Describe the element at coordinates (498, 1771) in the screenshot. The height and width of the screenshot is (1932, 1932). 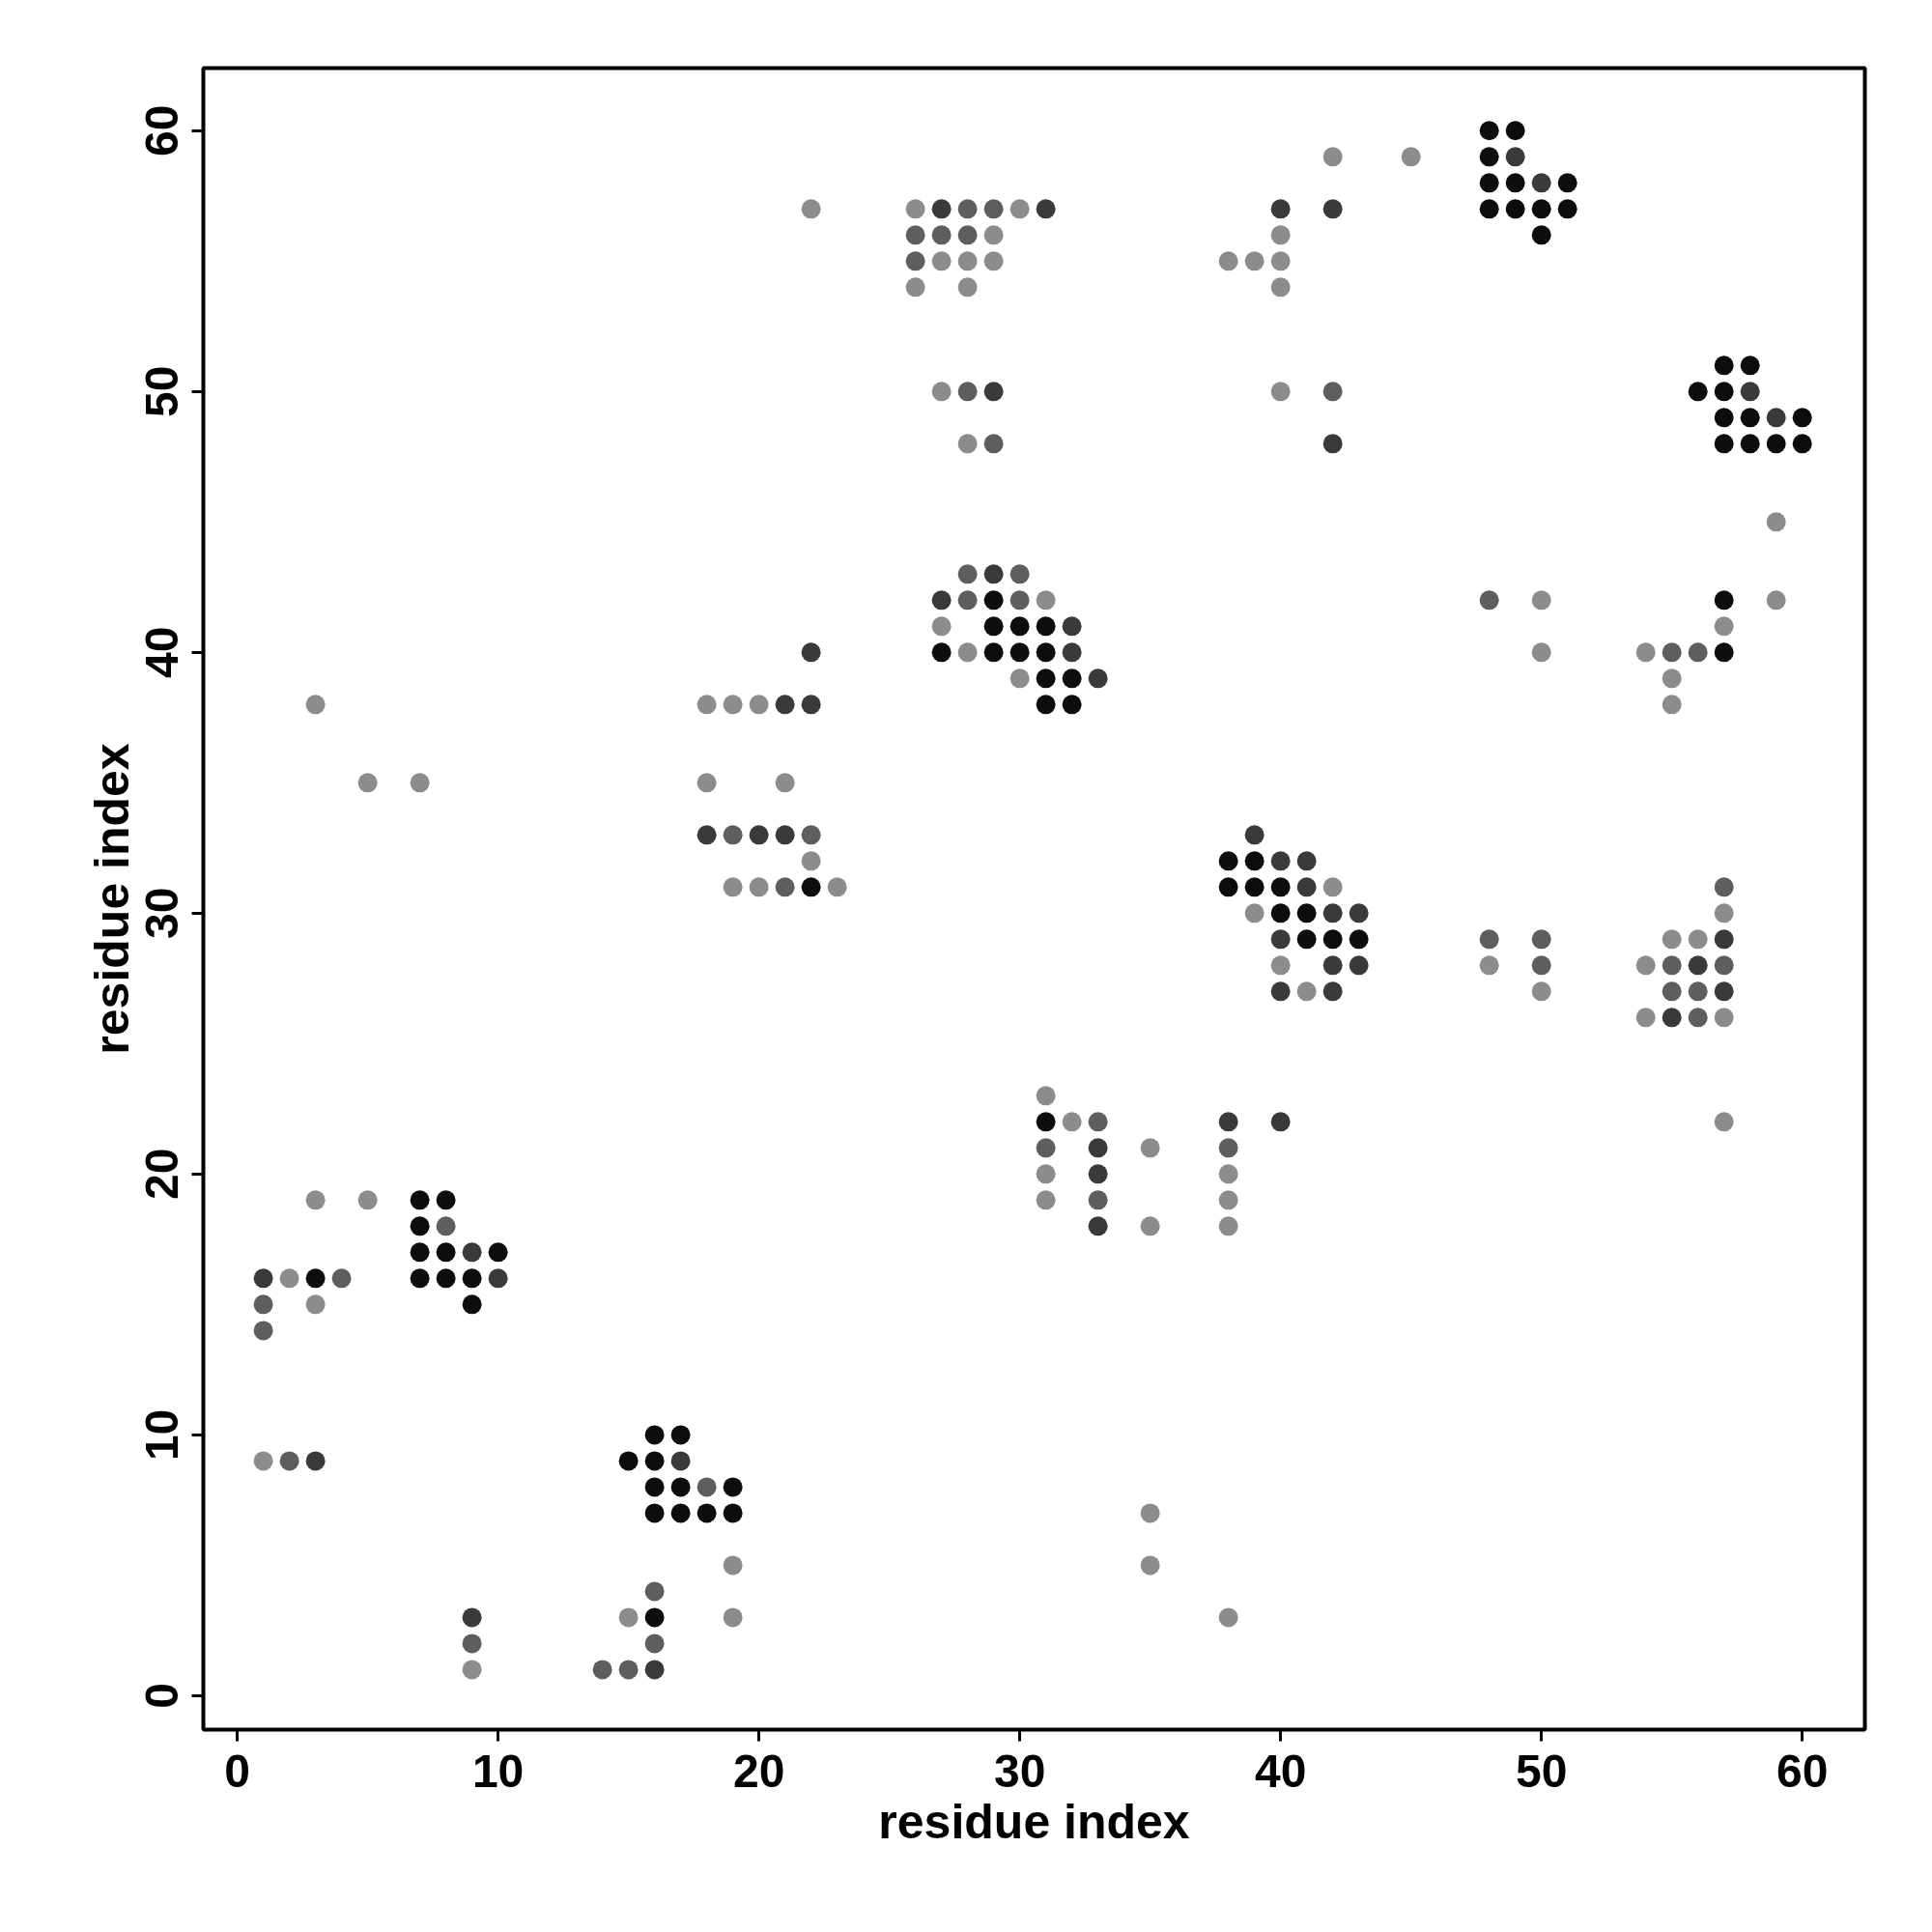
I see `x-tick-label: 10` at that location.